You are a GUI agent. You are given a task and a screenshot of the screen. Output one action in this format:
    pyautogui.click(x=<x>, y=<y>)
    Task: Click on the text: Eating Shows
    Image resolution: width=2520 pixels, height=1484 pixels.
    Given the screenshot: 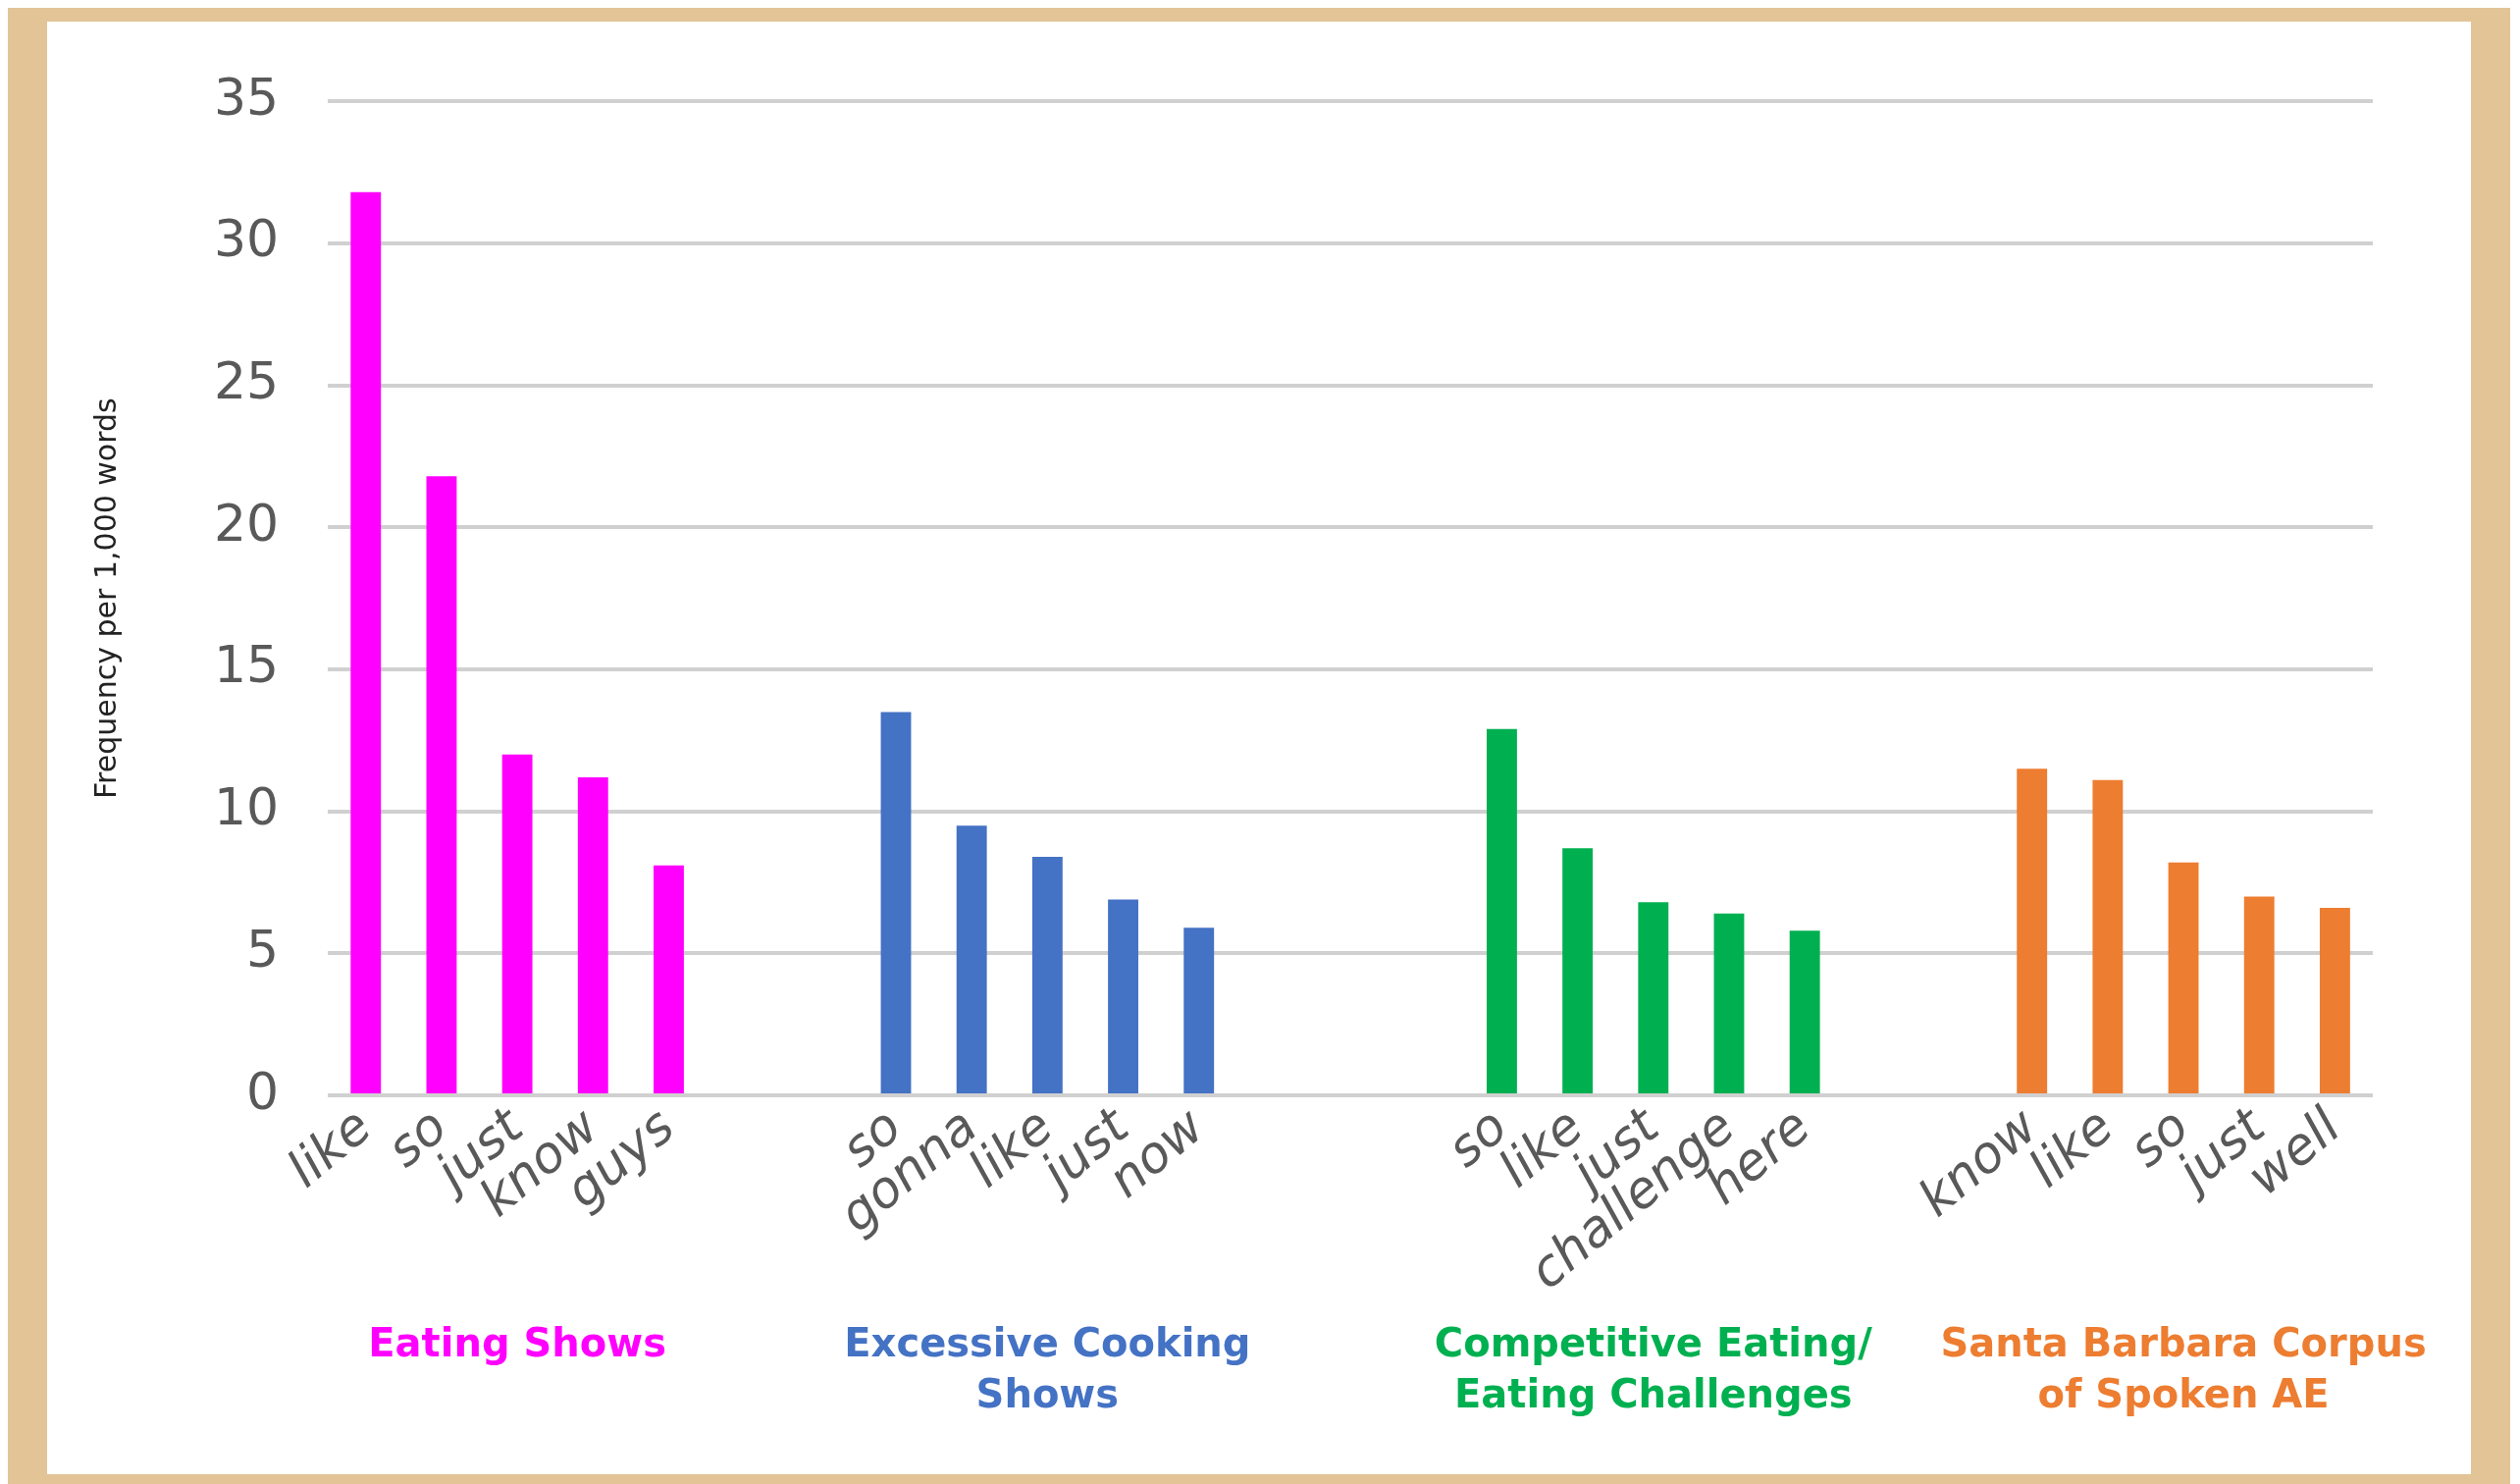 What is the action you would take?
    pyautogui.click(x=517, y=1343)
    